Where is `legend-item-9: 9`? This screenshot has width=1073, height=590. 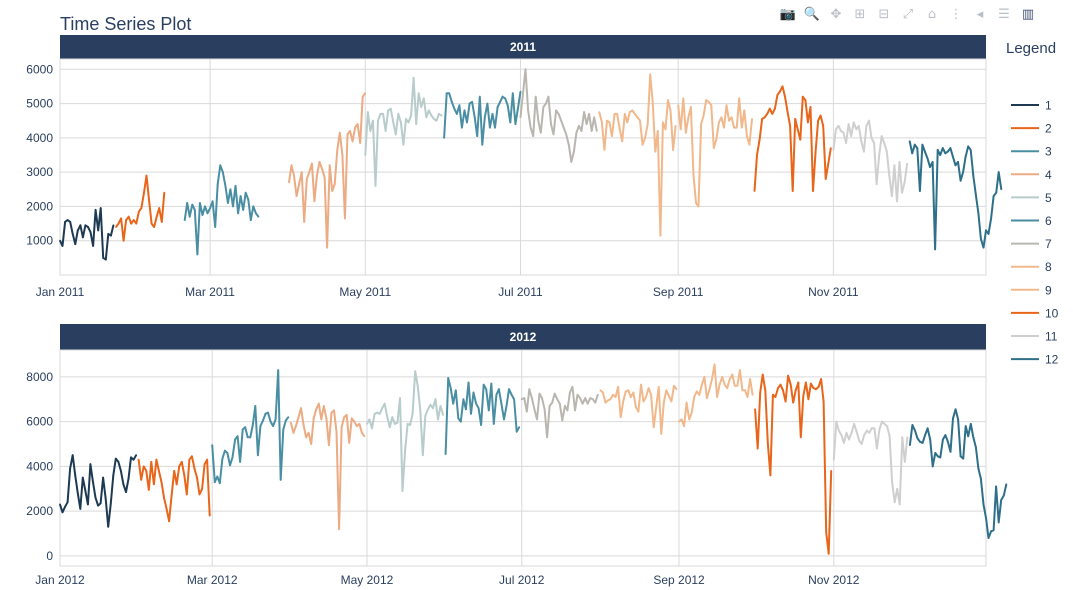 legend-item-9: 9 is located at coordinates (1031, 290).